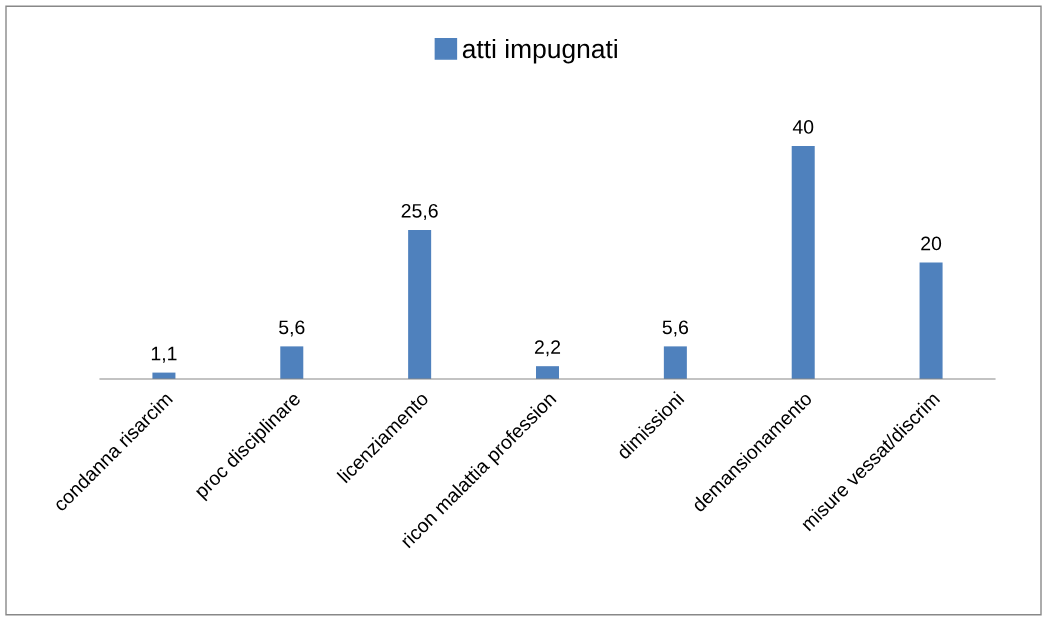 The height and width of the screenshot is (621, 1054). What do you see at coordinates (164, 354) in the screenshot?
I see `data-label: 1,1` at bounding box center [164, 354].